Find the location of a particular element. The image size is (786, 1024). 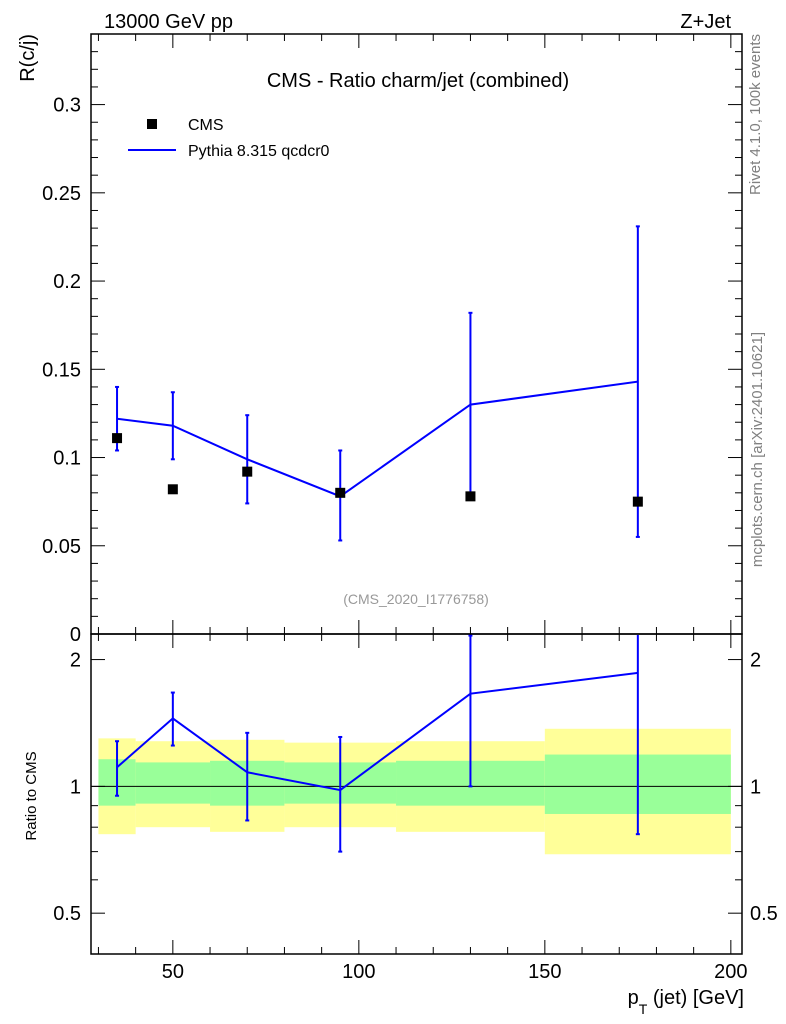

x-axis-label-main: p is located at coordinates (633, 998).